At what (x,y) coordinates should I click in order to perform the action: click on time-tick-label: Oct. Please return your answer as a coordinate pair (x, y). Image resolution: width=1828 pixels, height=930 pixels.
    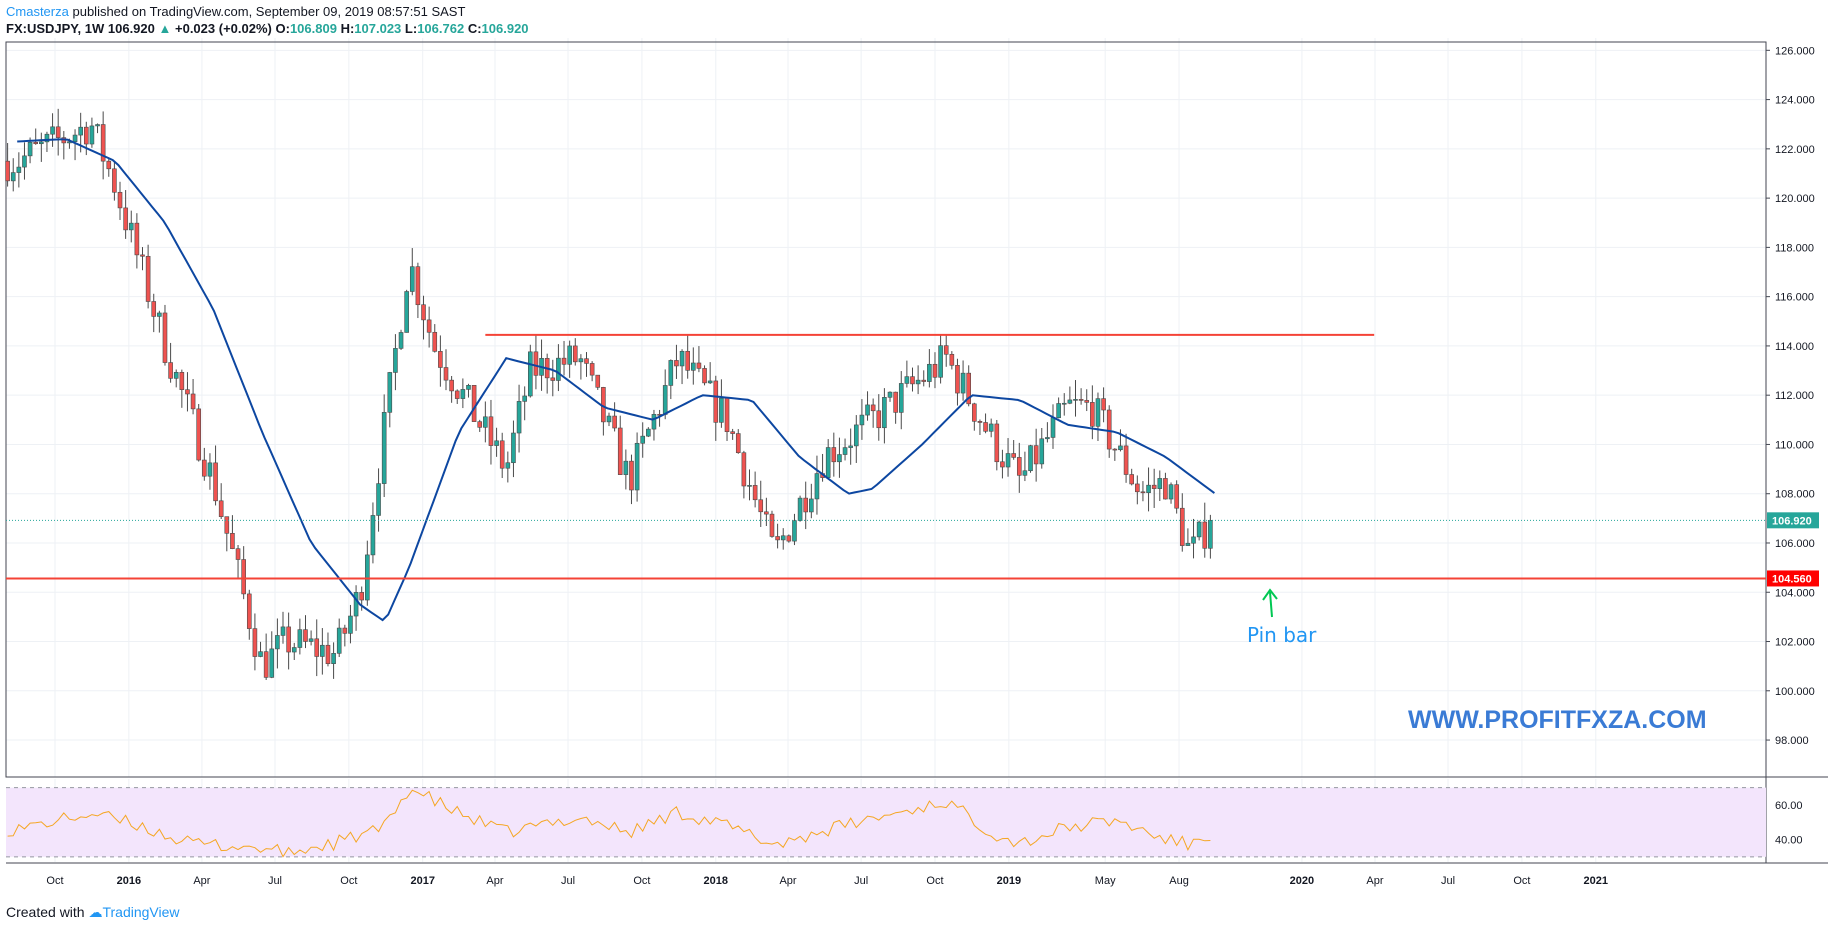
    Looking at the image, I should click on (934, 881).